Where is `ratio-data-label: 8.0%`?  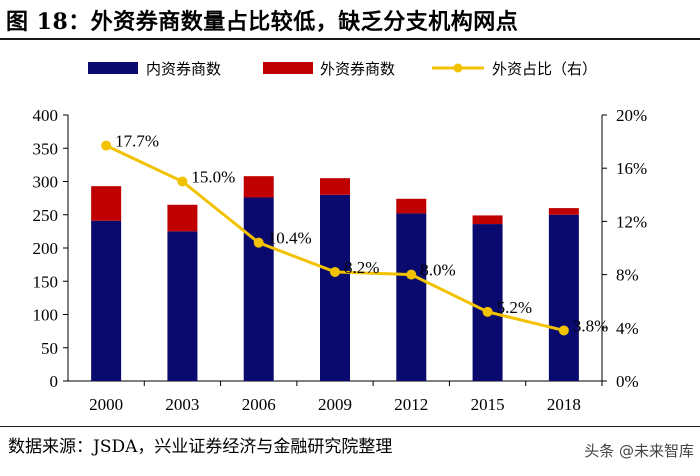
ratio-data-label: 8.0% is located at coordinates (437, 270).